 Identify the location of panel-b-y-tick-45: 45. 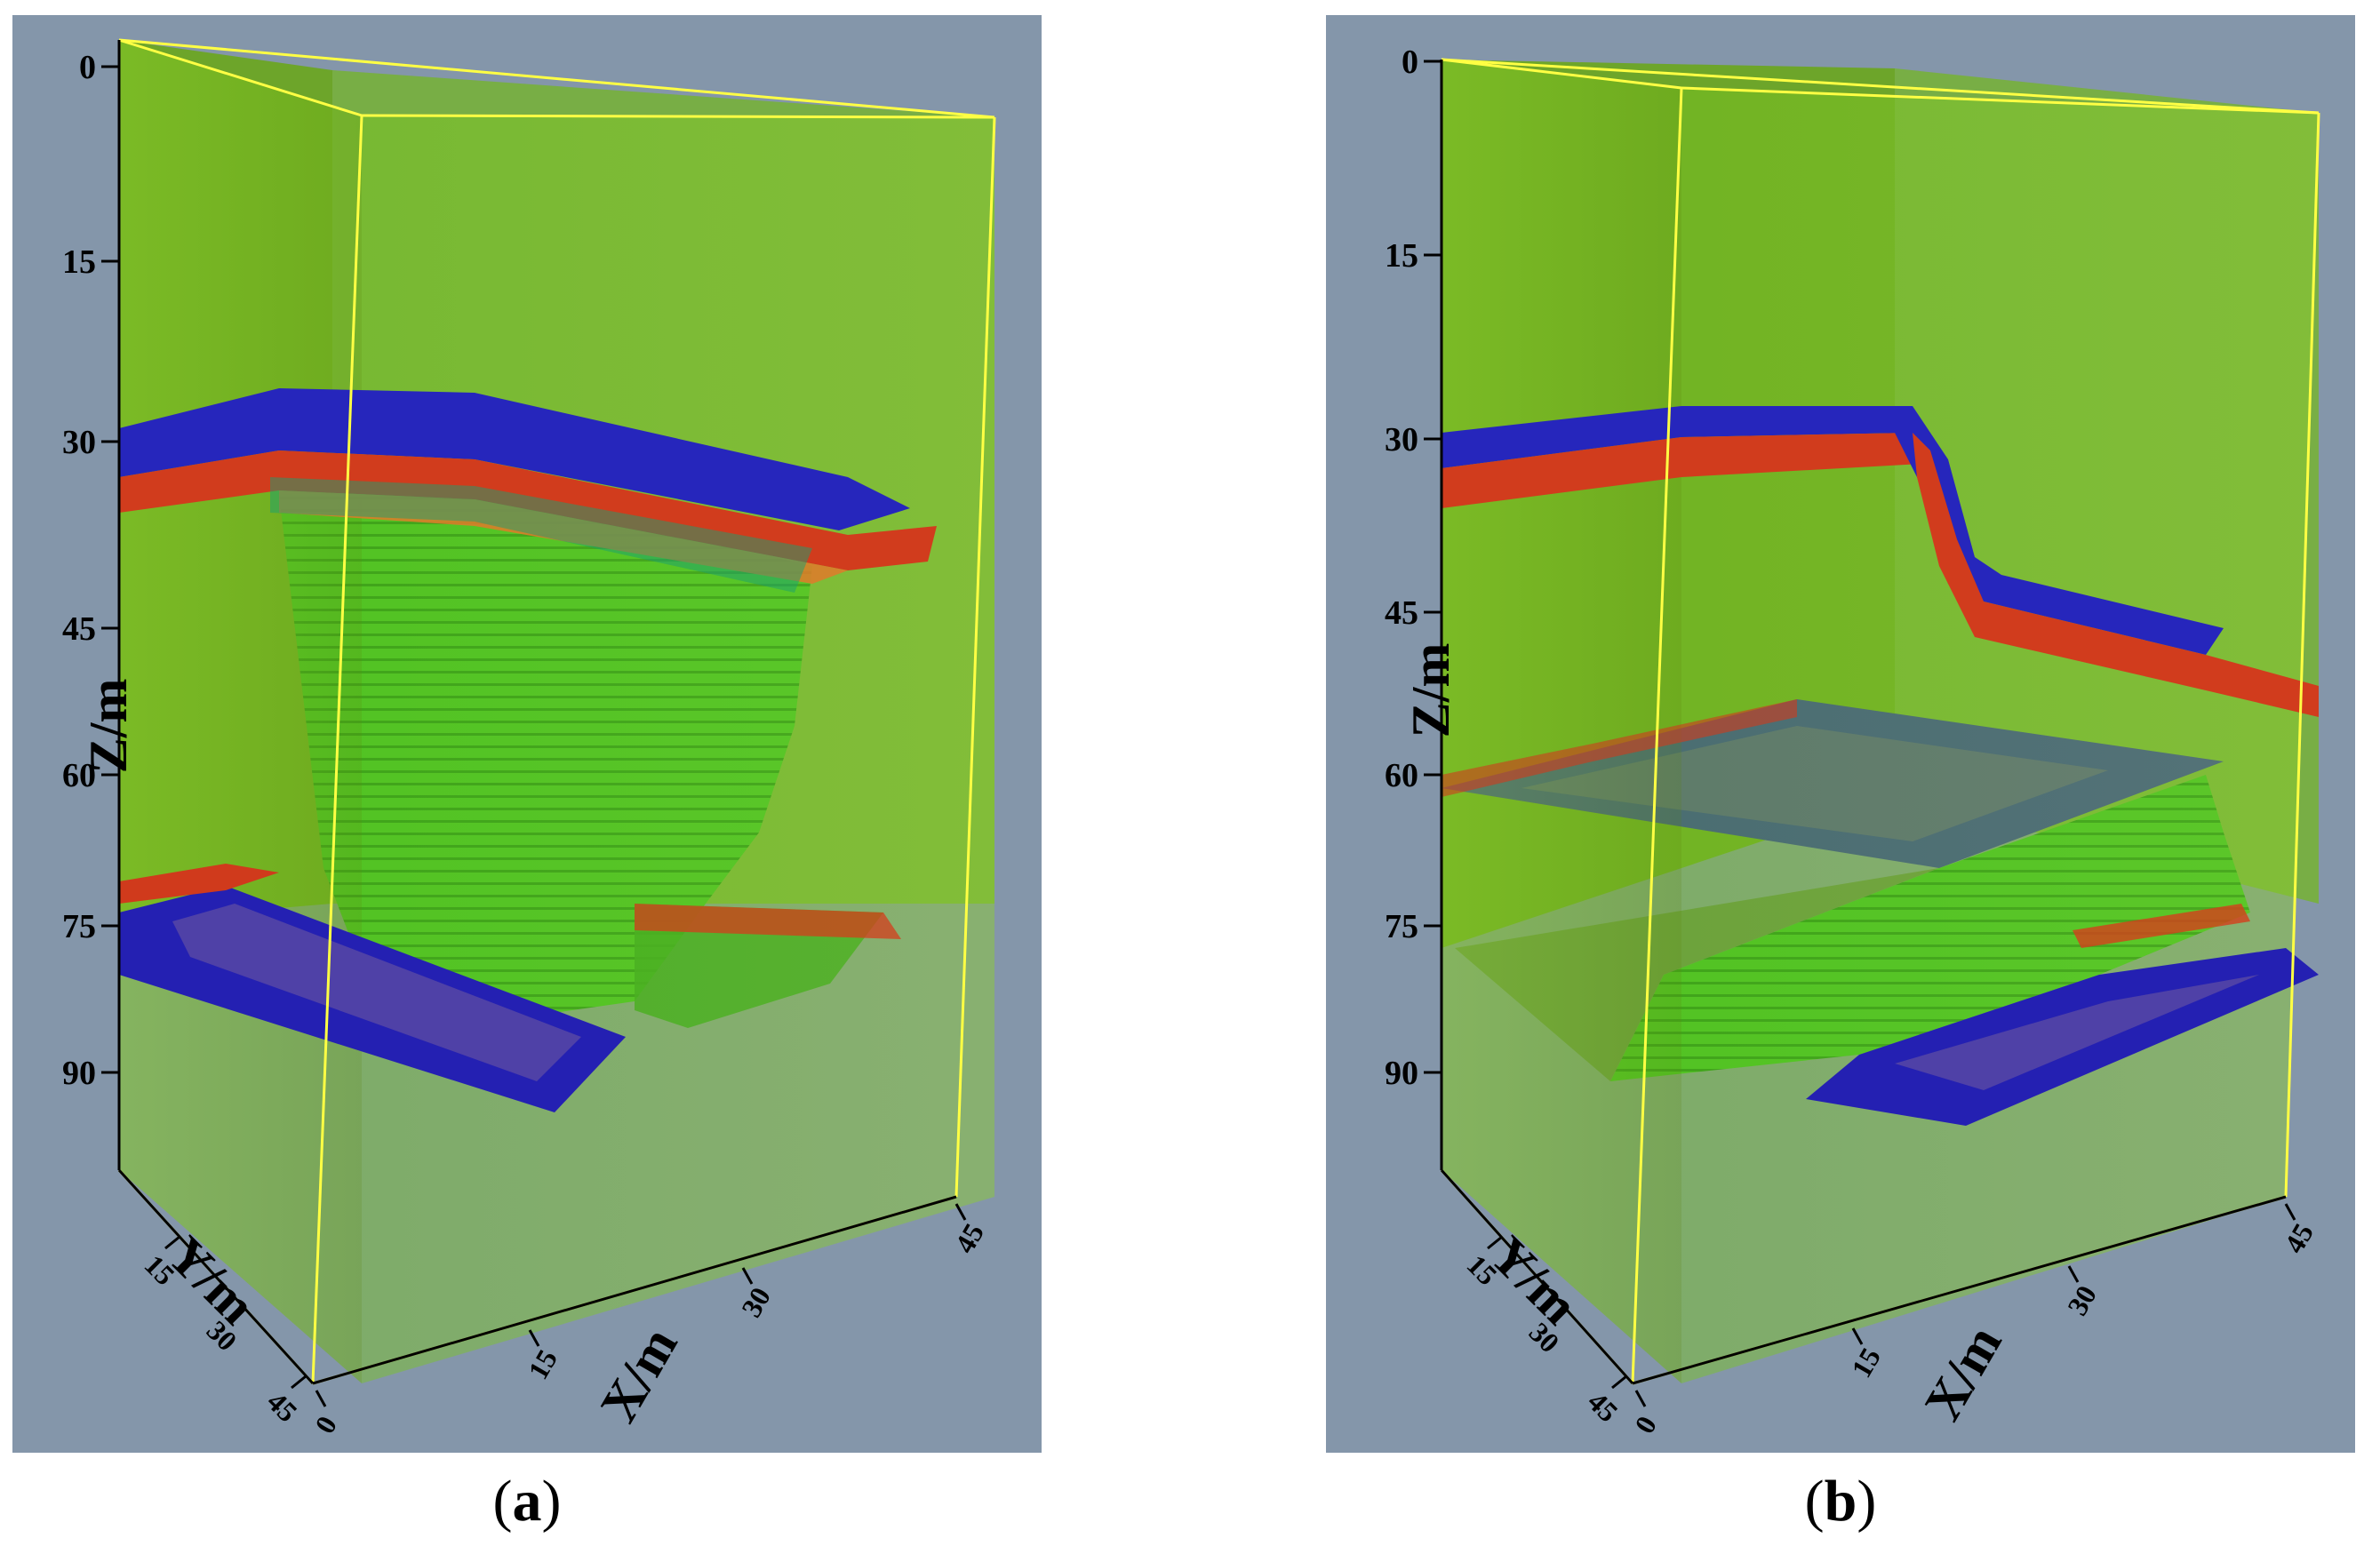
(1603, 1407).